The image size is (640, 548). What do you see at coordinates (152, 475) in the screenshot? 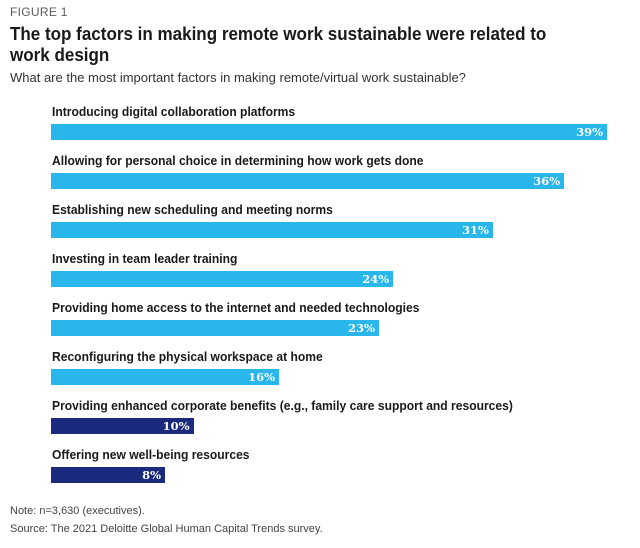
I see `bar-value-label: 8%` at bounding box center [152, 475].